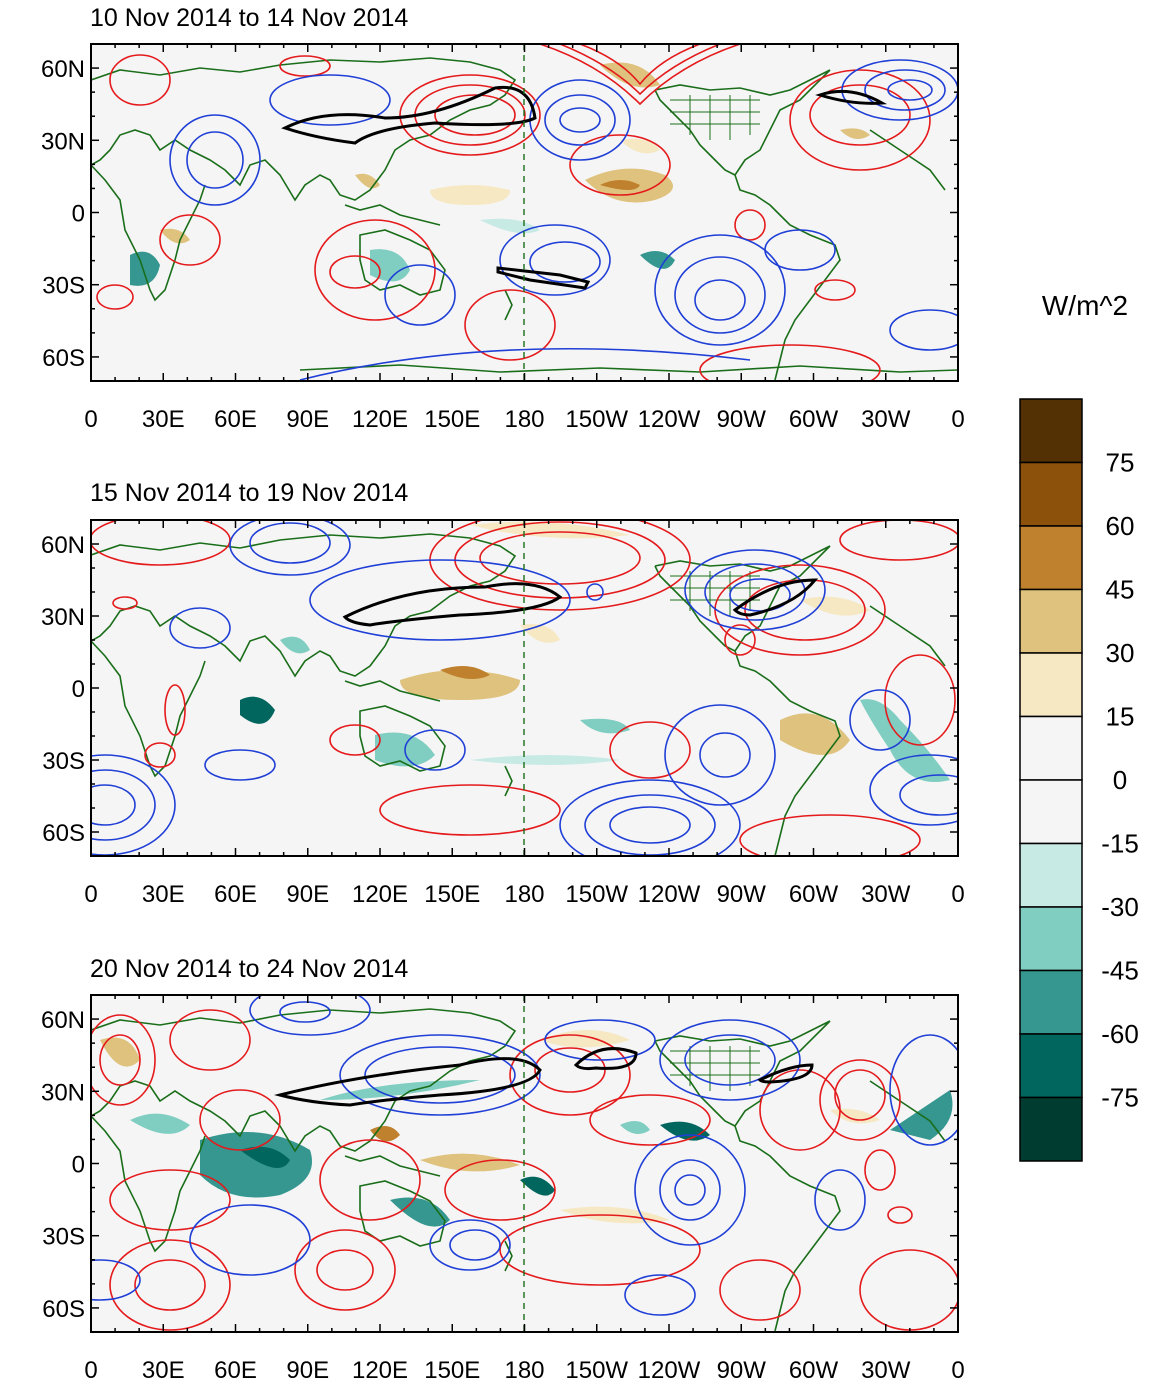  Describe the element at coordinates (715, 1068) in the screenshot. I see `panel-3-us-states` at that location.